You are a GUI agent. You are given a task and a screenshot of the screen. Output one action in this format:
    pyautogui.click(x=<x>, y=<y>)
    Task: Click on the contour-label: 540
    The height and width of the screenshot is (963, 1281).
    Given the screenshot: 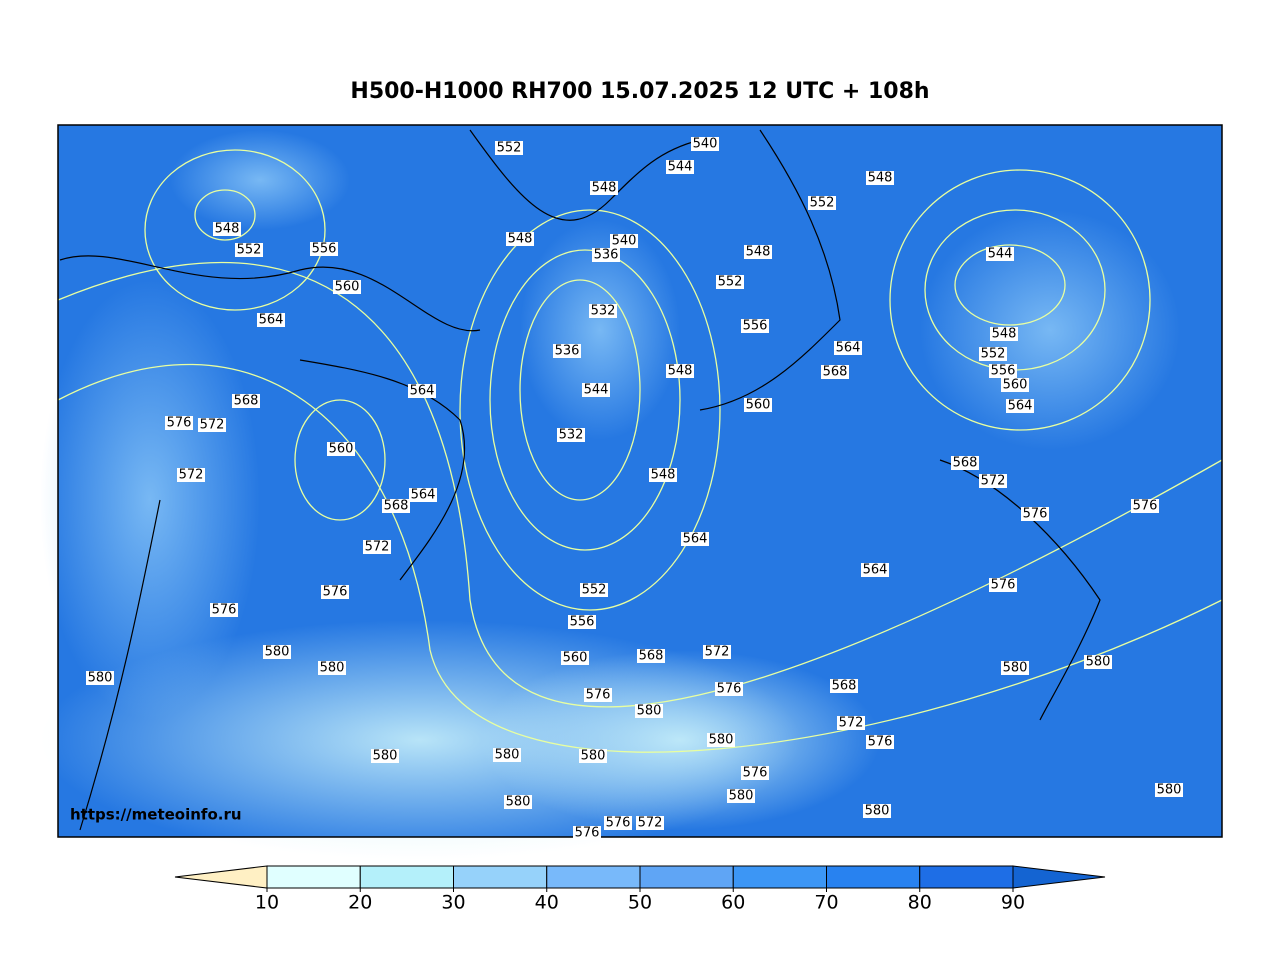 What is the action you would take?
    pyautogui.click(x=705, y=144)
    